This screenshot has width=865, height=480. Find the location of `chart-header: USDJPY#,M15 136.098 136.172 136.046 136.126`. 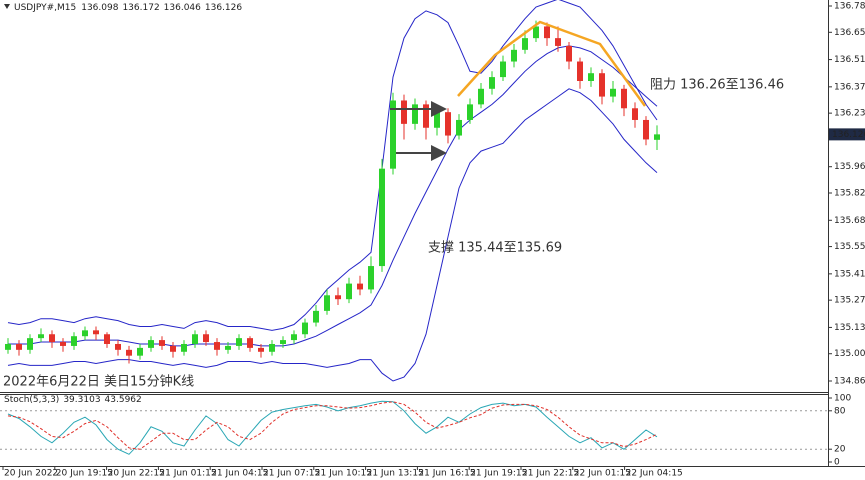

chart-header: USDJPY#,M15 136.098 136.172 136.046 136.126 is located at coordinates (128, 8).